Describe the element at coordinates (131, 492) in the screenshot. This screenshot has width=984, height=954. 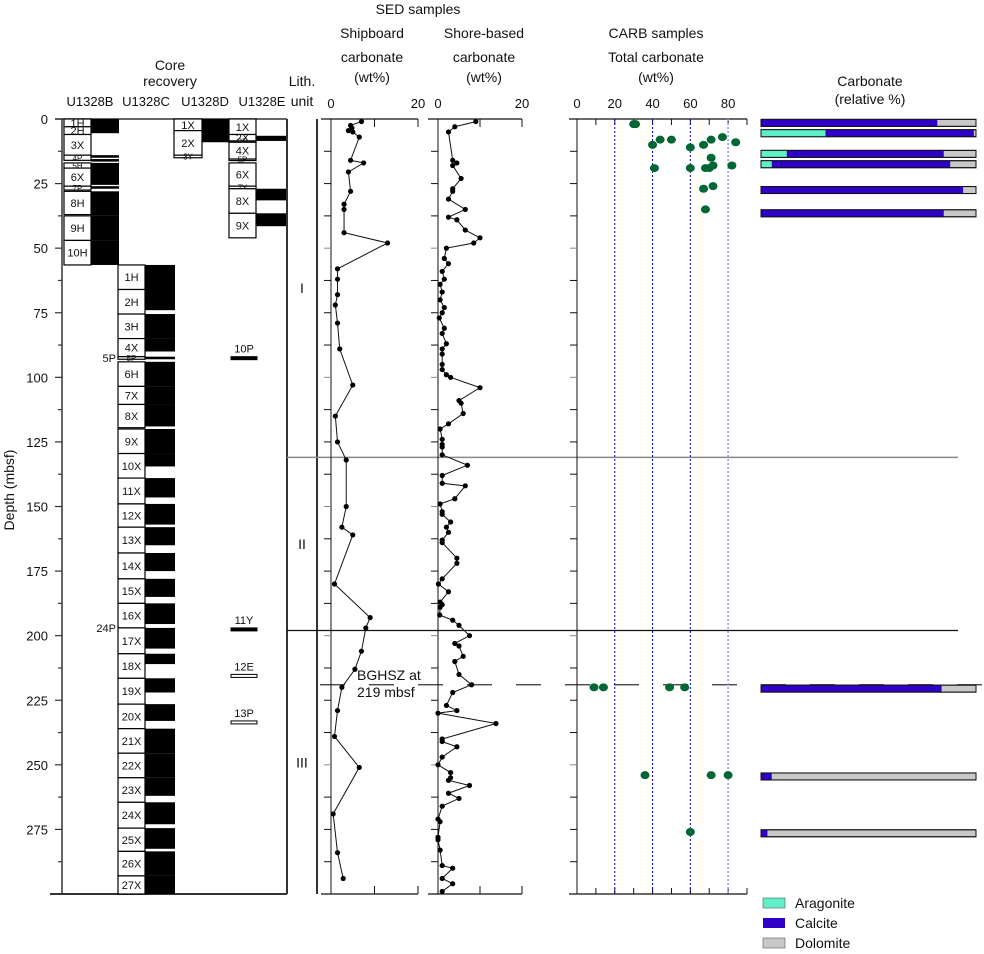
I see `core-label: 11X` at that location.